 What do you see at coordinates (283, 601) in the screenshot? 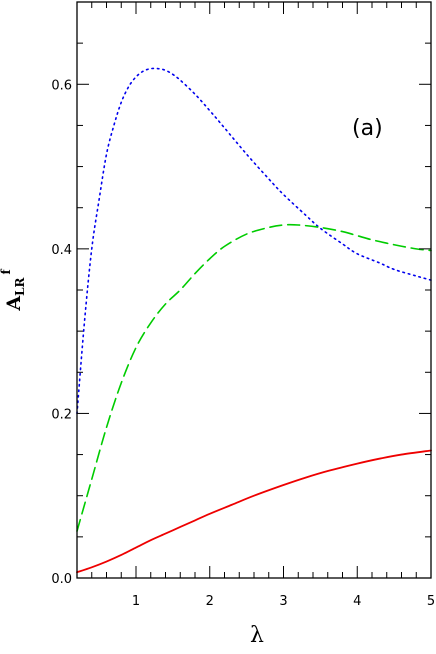
I see `x-tick-label: 3` at bounding box center [283, 601].